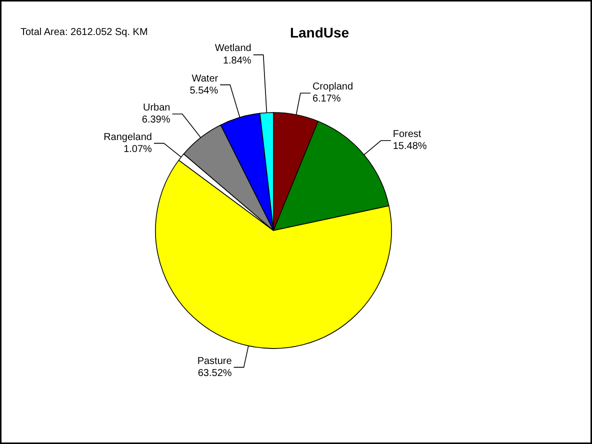 This screenshot has width=592, height=444. Describe the element at coordinates (214, 361) in the screenshot. I see `slice-label: Pasture` at that location.